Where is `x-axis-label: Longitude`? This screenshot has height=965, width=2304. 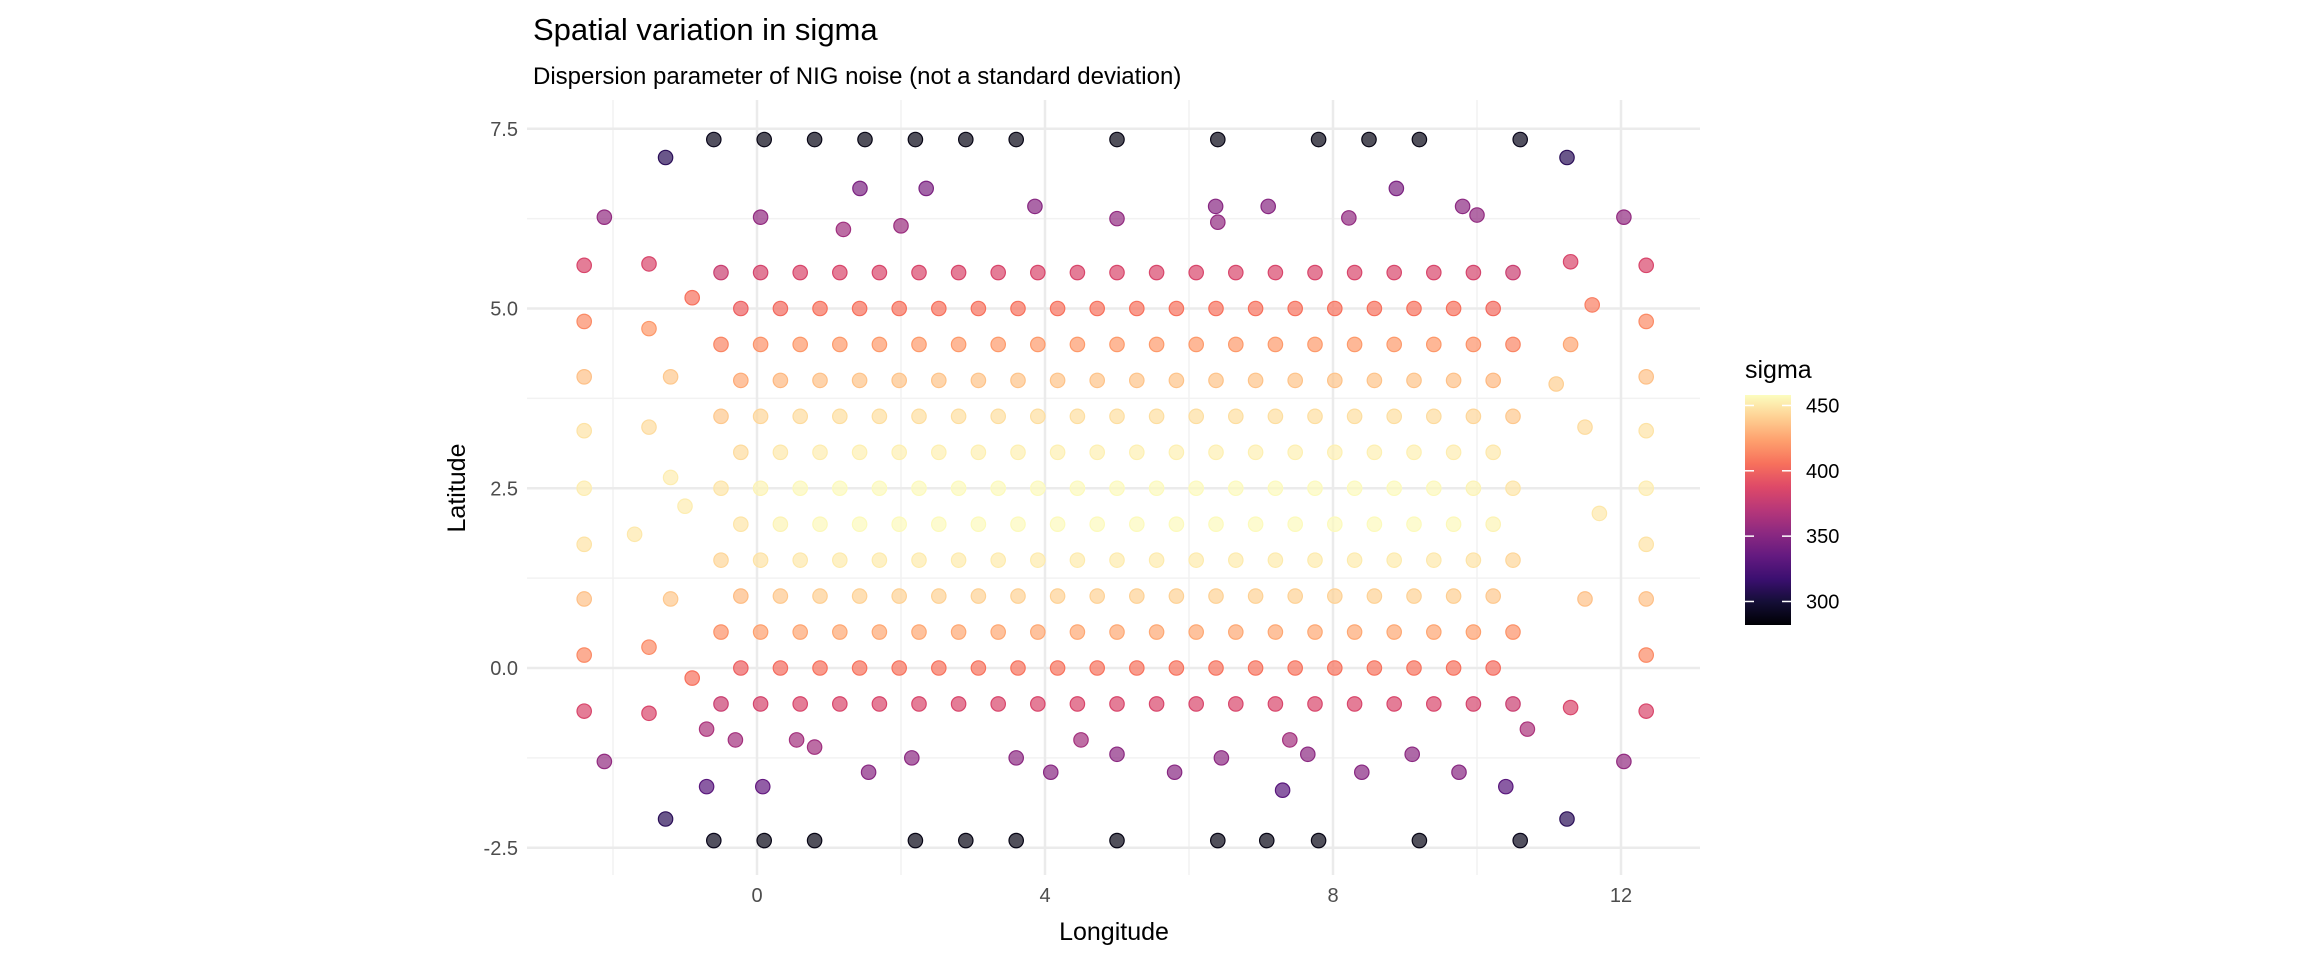
x-axis-label: Longitude is located at coordinates (1114, 932).